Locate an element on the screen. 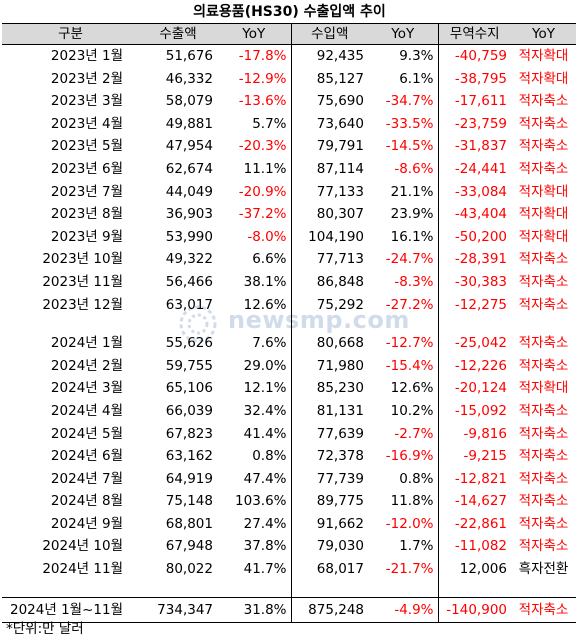 The height and width of the screenshot is (641, 579). import-cell: 79,791 is located at coordinates (329, 146).